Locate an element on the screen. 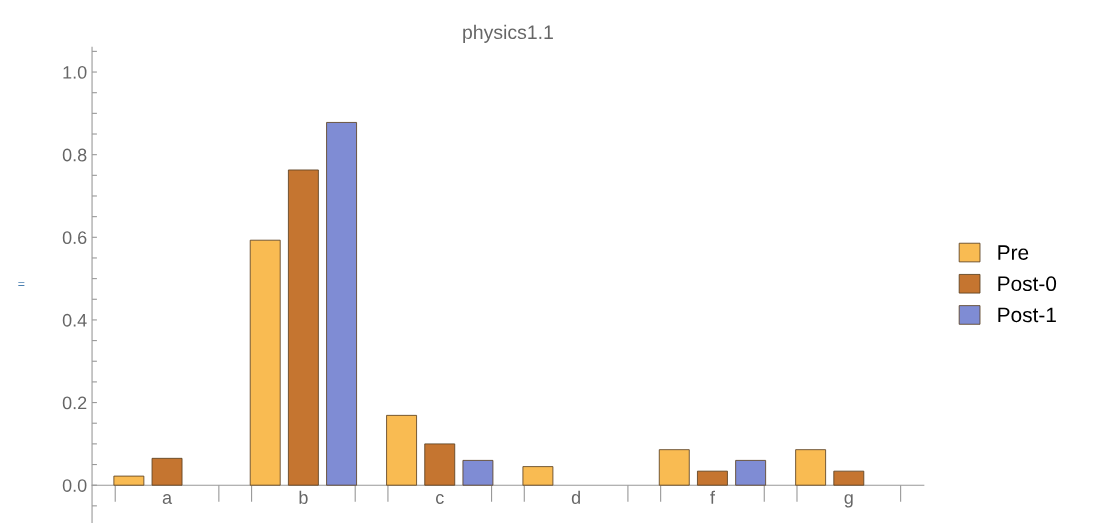 The image size is (1109, 525). x-tick-label: c is located at coordinates (440, 499).